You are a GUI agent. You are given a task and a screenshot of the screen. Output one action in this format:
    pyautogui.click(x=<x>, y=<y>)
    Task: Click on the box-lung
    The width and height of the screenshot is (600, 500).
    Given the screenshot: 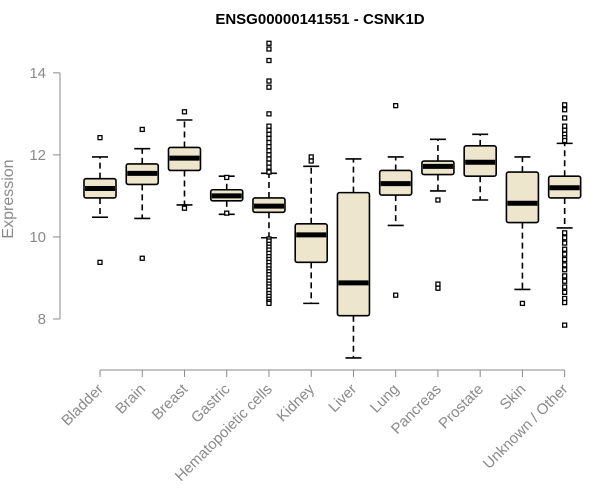 What is the action you would take?
    pyautogui.click(x=395, y=200)
    